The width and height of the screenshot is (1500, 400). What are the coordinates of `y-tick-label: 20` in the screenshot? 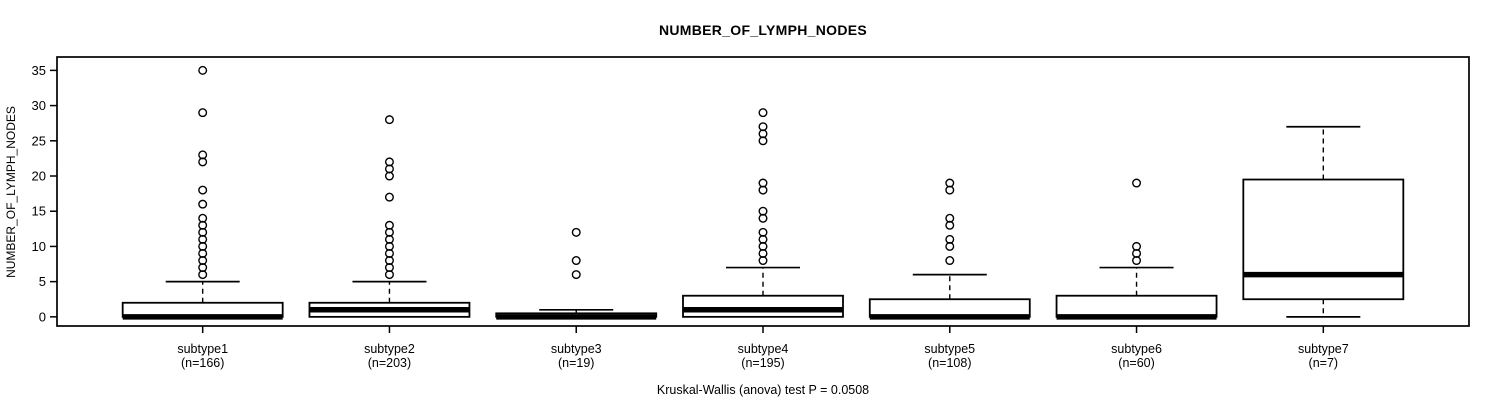 It's located at (39, 176).